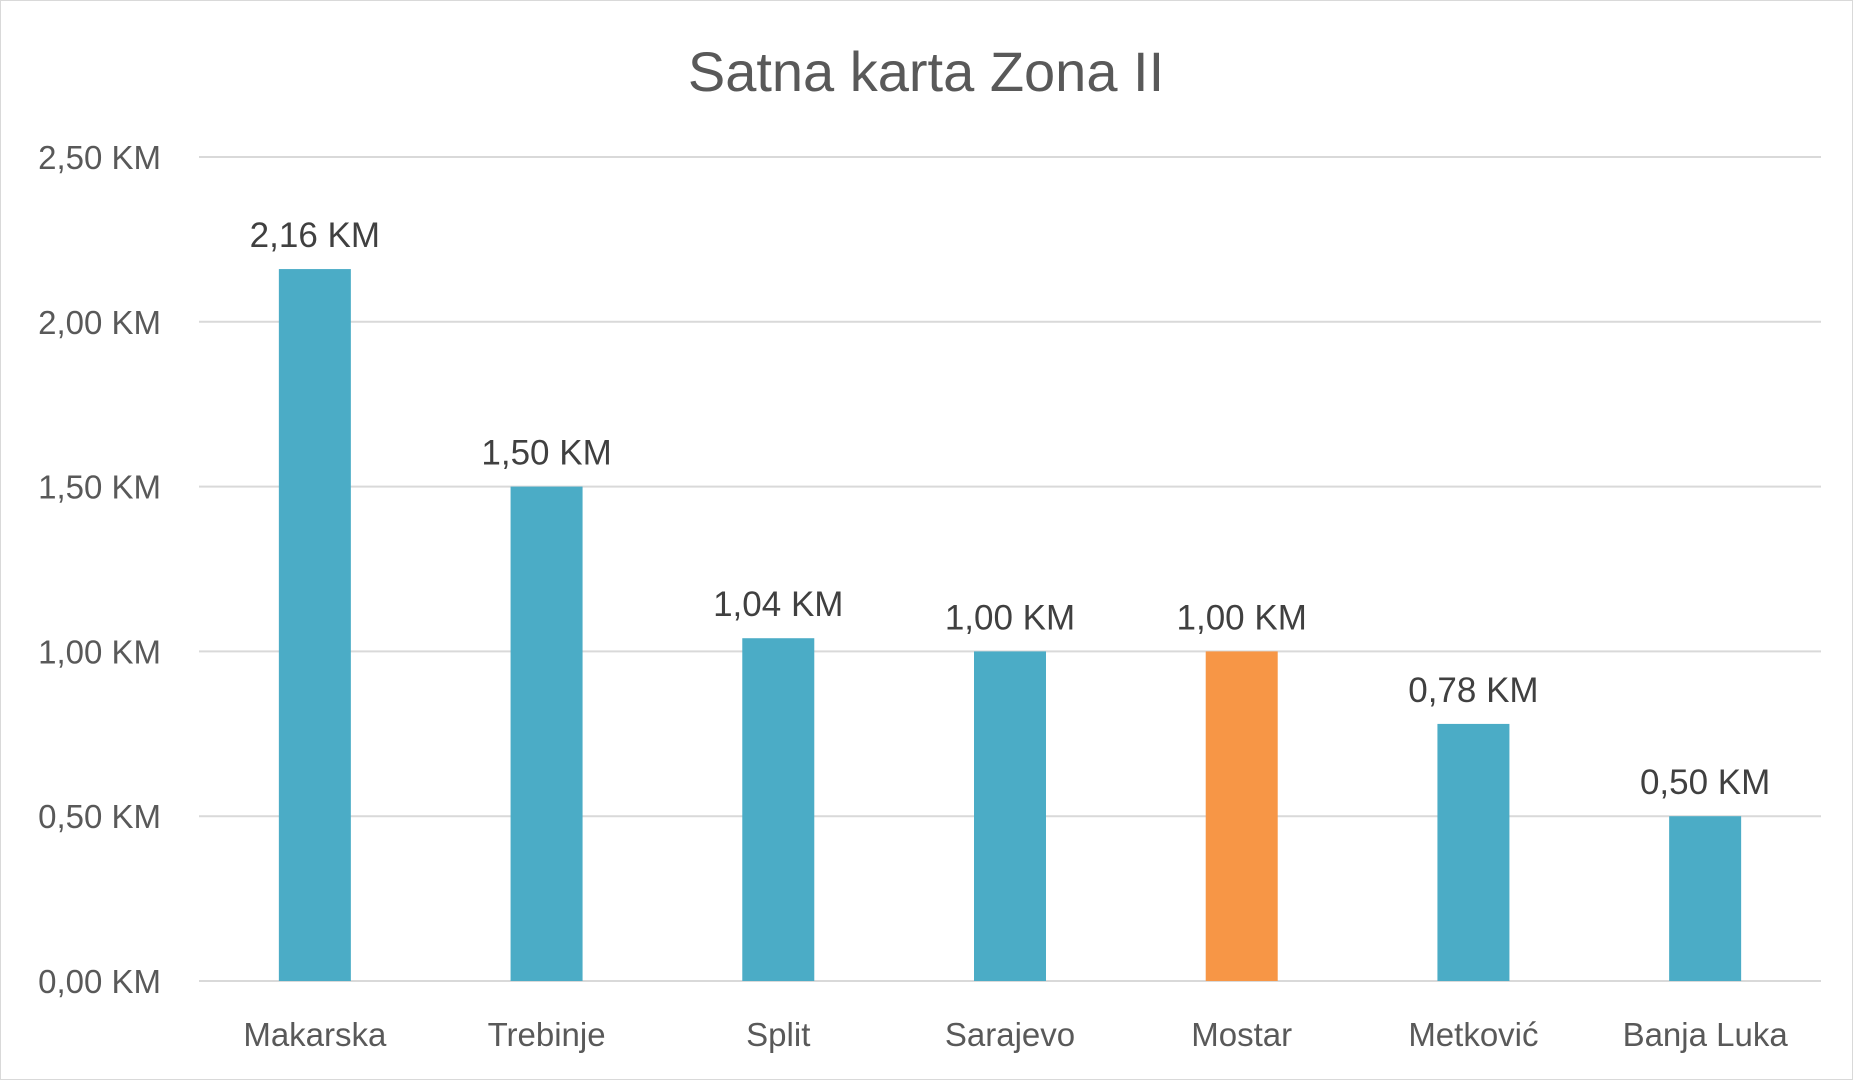  What do you see at coordinates (99, 981) in the screenshot?
I see `y-tick-label: 0,00 KM` at bounding box center [99, 981].